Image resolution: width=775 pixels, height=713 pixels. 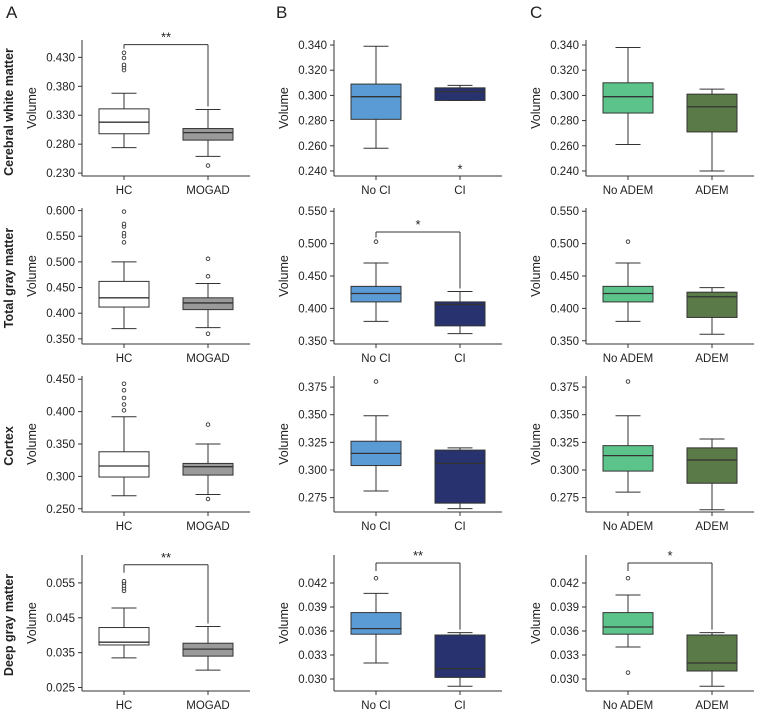 I want to click on x-tick-label: No ADEM, so click(x=628, y=706).